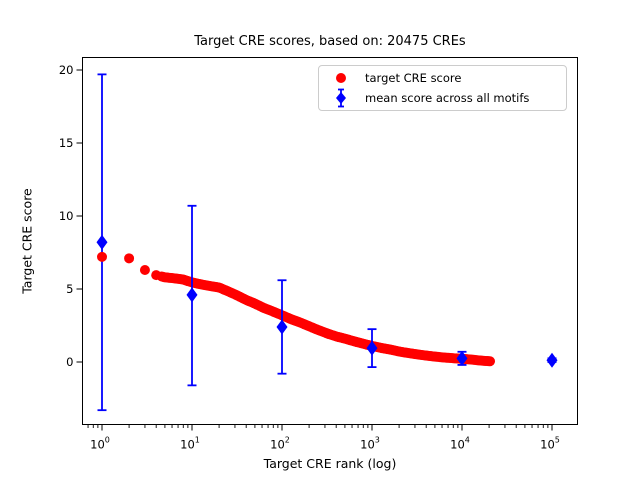 This screenshot has height=480, width=640. I want to click on blue-diamond-errorbar-marker, so click(341, 98).